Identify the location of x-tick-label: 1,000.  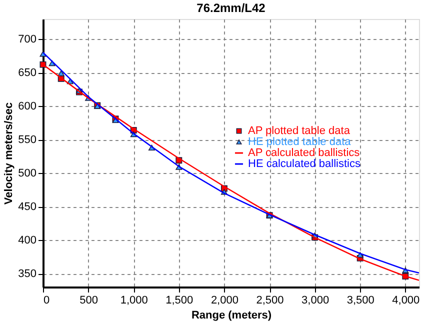
(134, 300).